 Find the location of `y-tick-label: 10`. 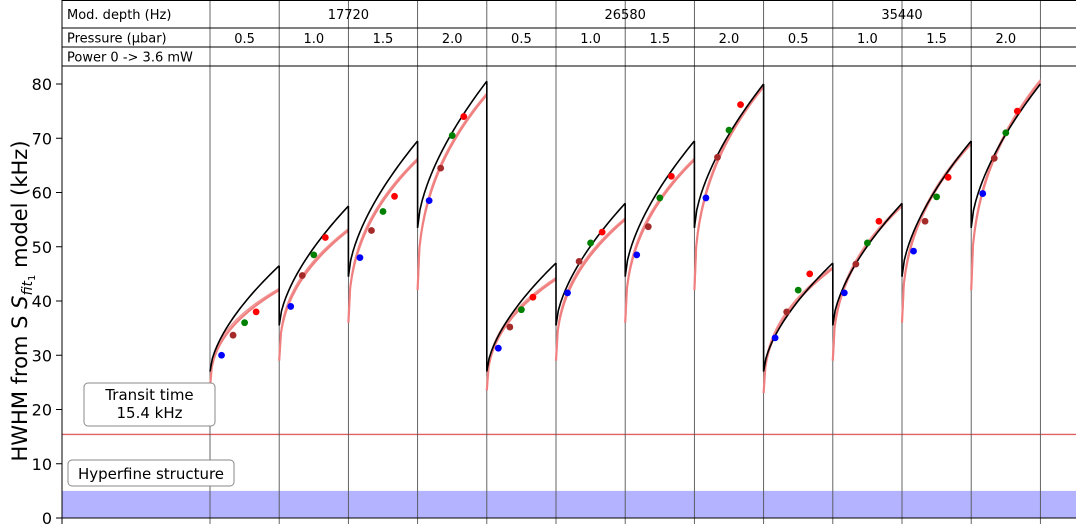

y-tick-label: 10 is located at coordinates (42, 464).